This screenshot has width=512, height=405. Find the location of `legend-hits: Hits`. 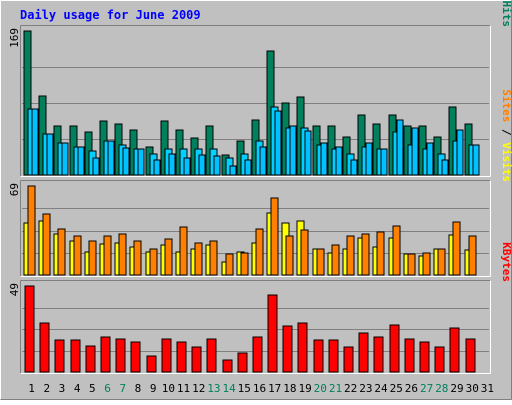

legend-hits: Hits is located at coordinates (506, 14).